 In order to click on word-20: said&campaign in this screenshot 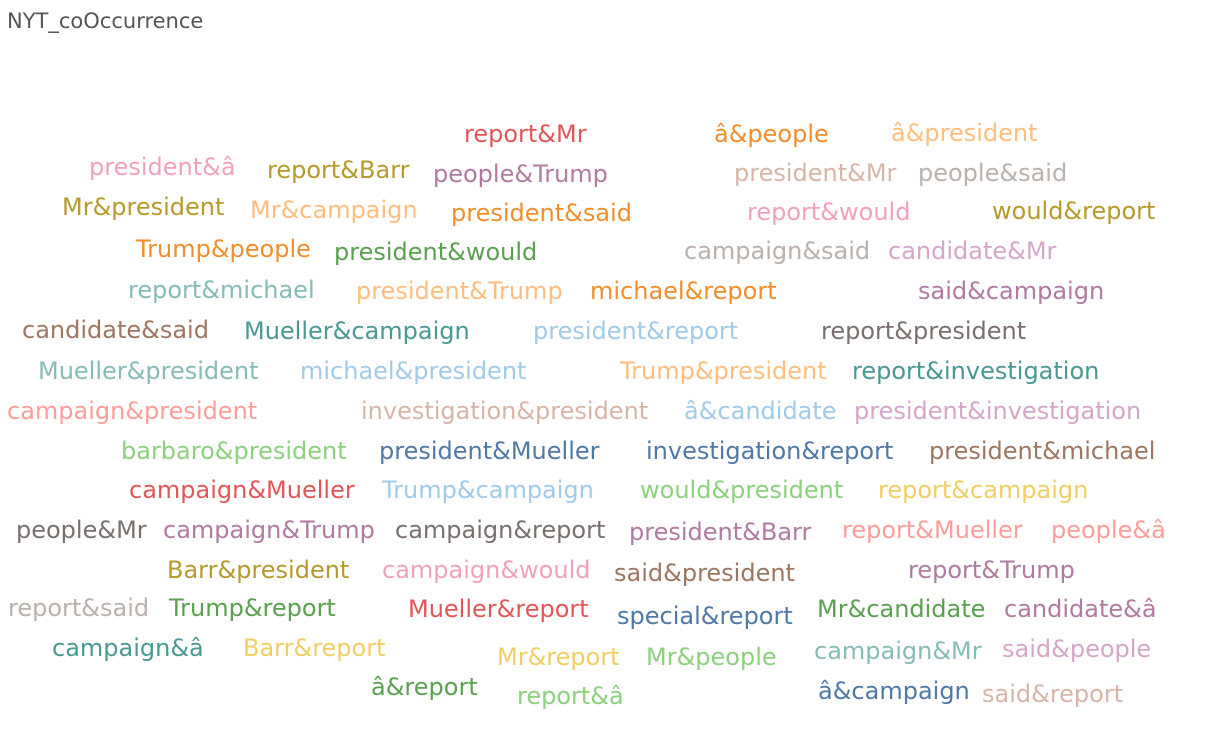, I will do `click(1011, 291)`.